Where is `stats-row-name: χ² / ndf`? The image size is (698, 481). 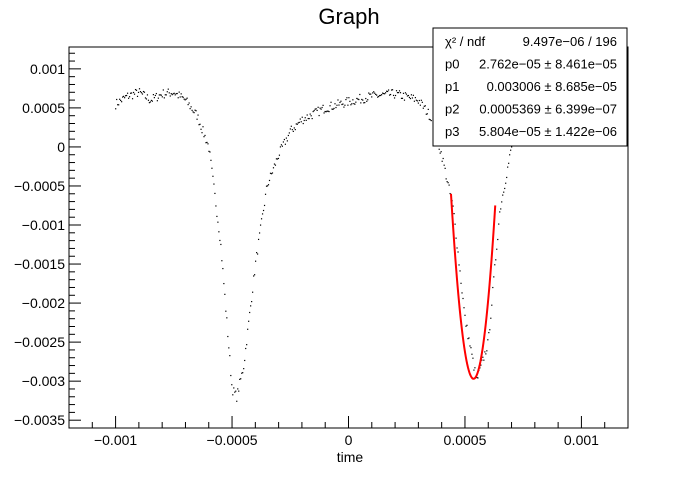
stats-row-name: χ² / ndf is located at coordinates (465, 41).